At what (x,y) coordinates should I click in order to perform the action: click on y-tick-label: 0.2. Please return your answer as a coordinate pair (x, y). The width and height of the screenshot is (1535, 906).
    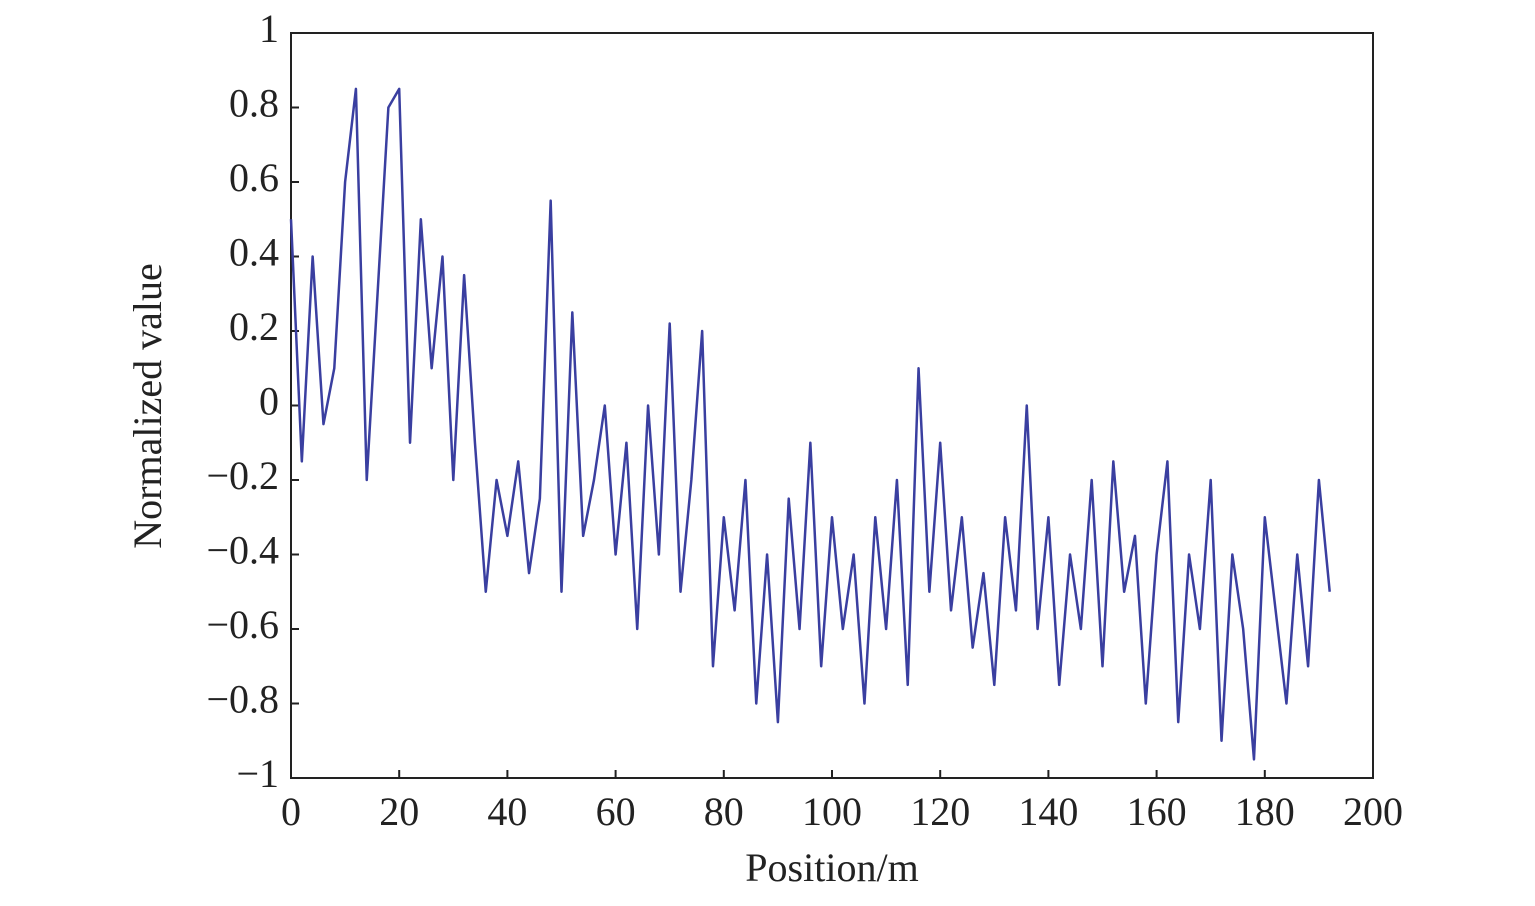
    Looking at the image, I should click on (254, 326).